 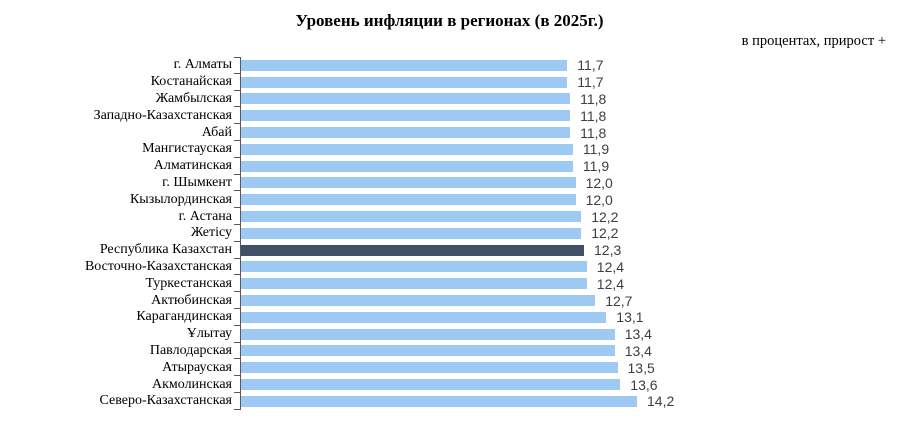 What do you see at coordinates (449, 115) in the screenshot?
I see `chart-row: Западно-Казахстанская 11,8` at bounding box center [449, 115].